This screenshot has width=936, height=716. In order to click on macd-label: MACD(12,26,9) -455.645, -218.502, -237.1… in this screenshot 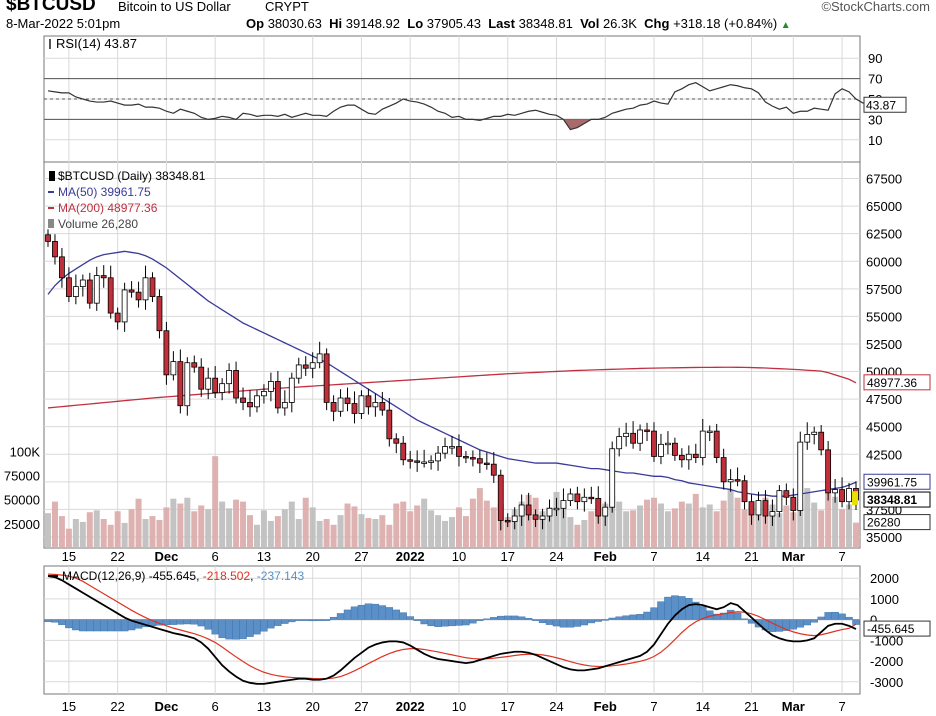, I will do `click(183, 576)`.